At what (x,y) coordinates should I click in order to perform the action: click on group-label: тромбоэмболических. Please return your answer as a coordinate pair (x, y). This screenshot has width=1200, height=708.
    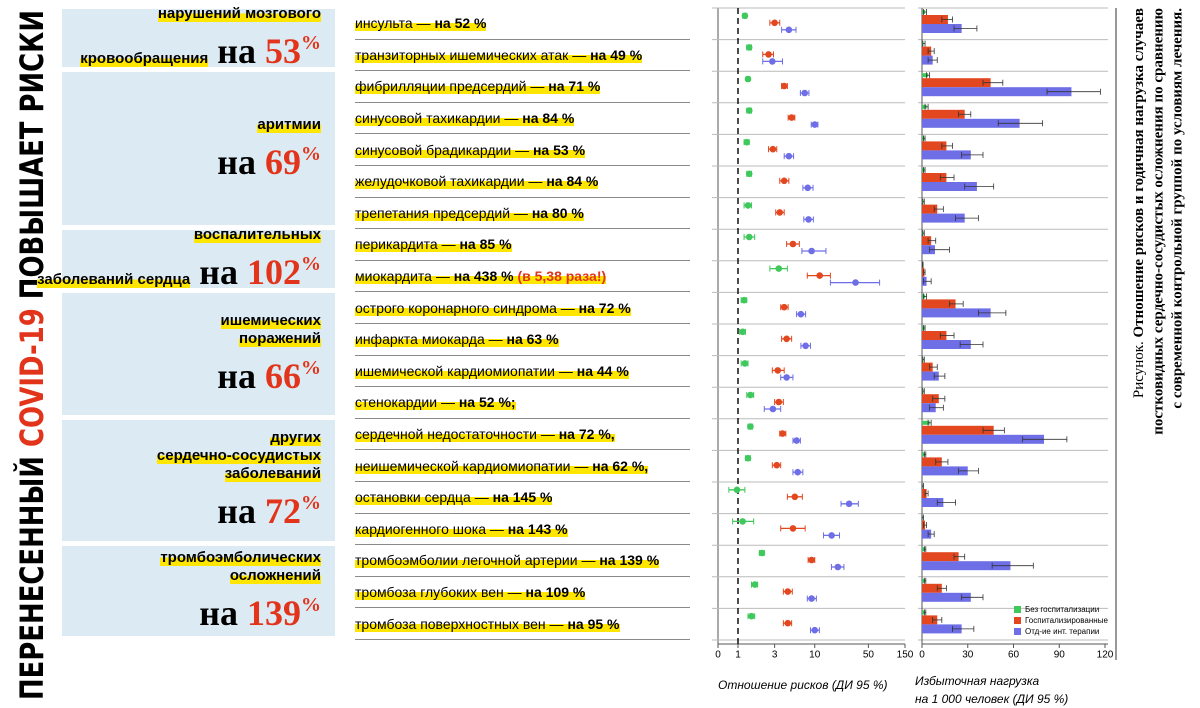
    Looking at the image, I should click on (240, 558).